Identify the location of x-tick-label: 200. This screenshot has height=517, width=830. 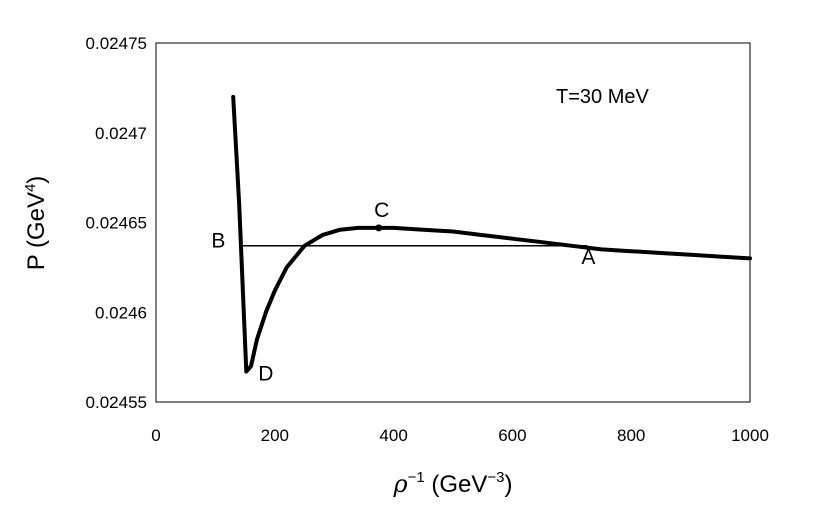
(275, 435).